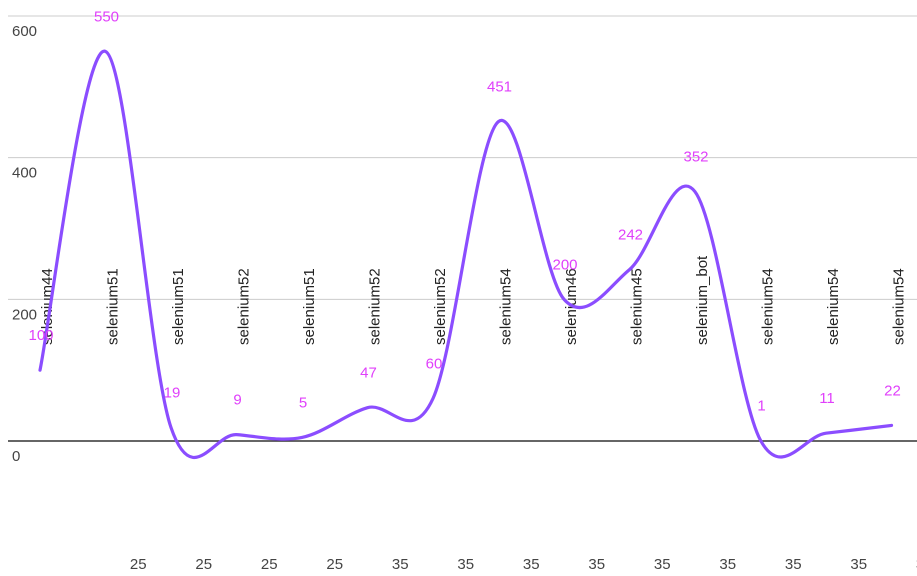  What do you see at coordinates (892, 390) in the screenshot?
I see `data-label: 22` at bounding box center [892, 390].